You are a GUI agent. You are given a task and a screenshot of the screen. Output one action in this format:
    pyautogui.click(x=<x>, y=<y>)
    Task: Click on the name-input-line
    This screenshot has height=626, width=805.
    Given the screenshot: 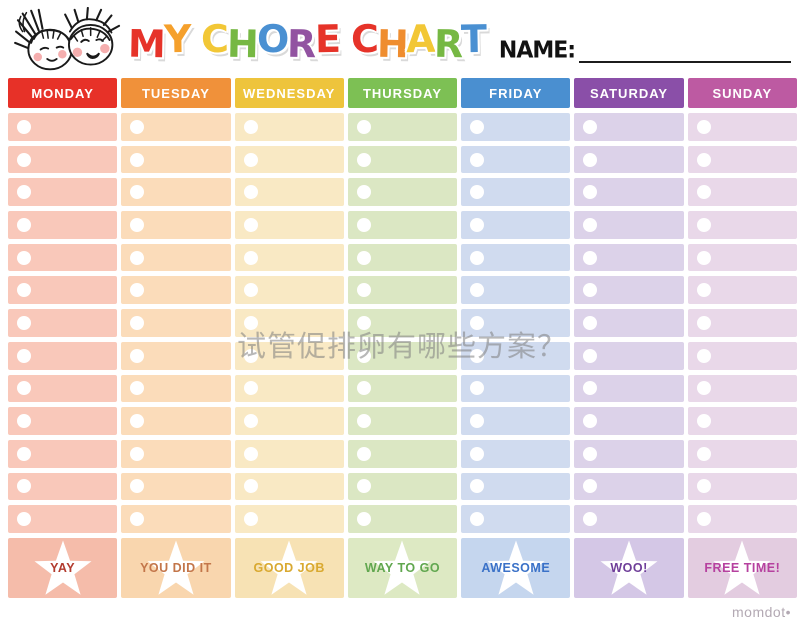 What is the action you would take?
    pyautogui.click(x=685, y=51)
    